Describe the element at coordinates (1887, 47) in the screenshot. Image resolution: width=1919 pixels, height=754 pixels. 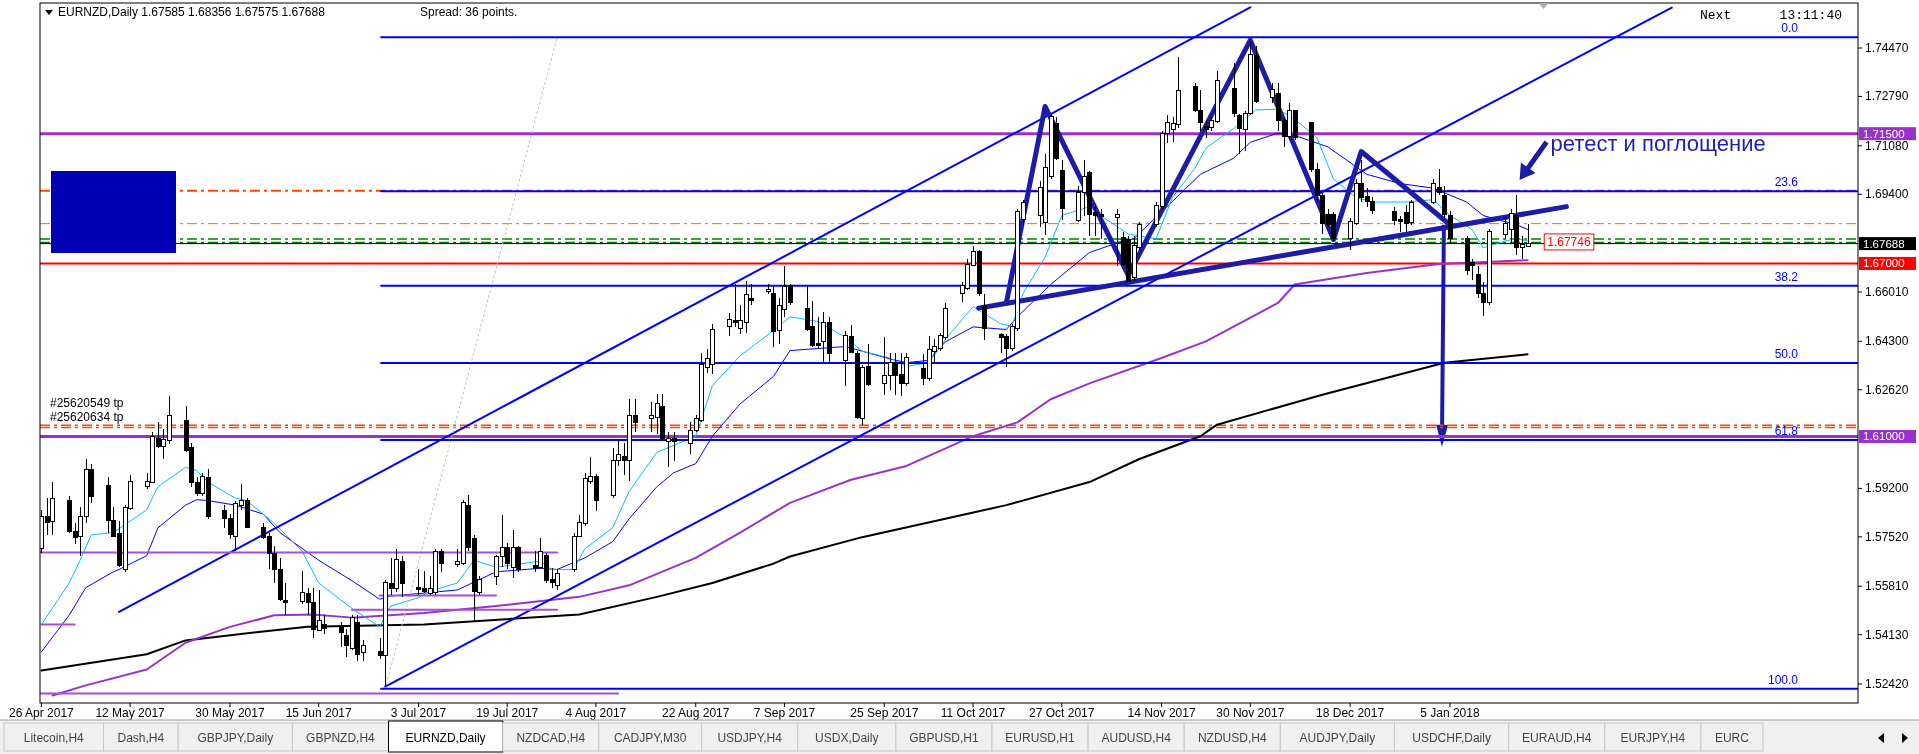
I see `y-tick-label: 1.74470` at that location.